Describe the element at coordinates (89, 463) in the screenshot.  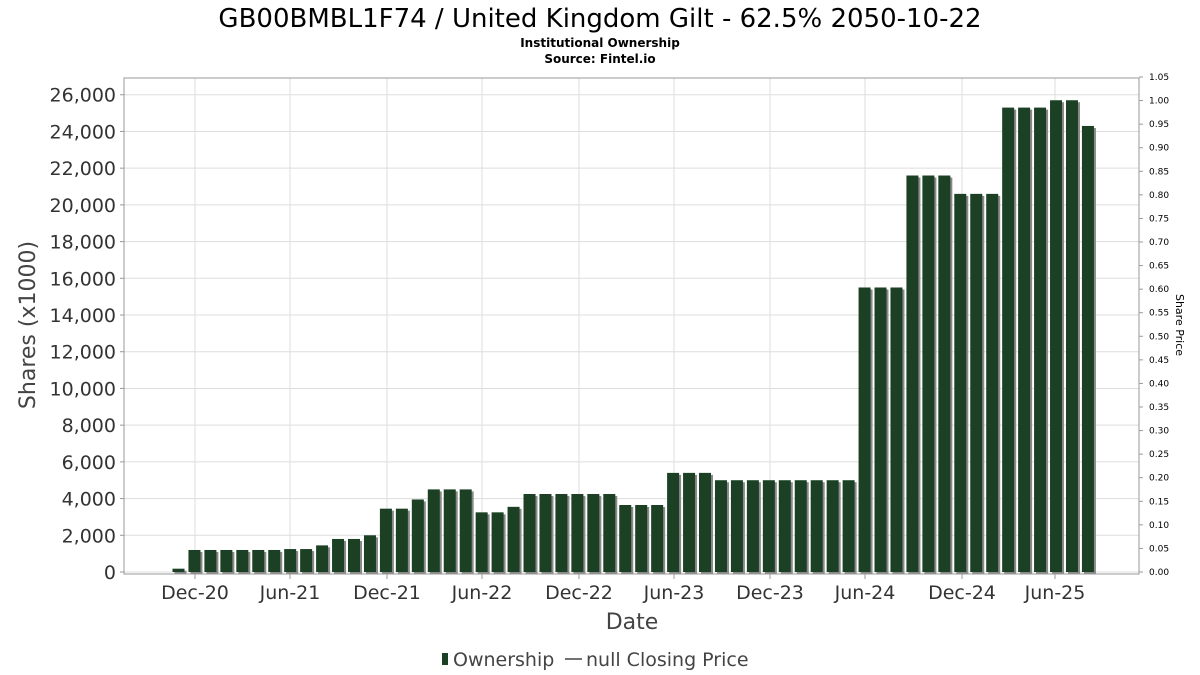
I see `y-tick-label: 6,000` at that location.